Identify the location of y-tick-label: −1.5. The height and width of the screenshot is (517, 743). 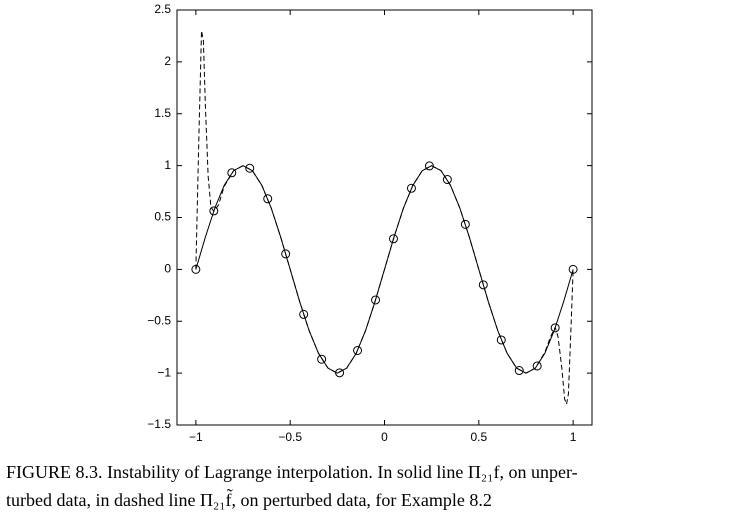
(159, 424).